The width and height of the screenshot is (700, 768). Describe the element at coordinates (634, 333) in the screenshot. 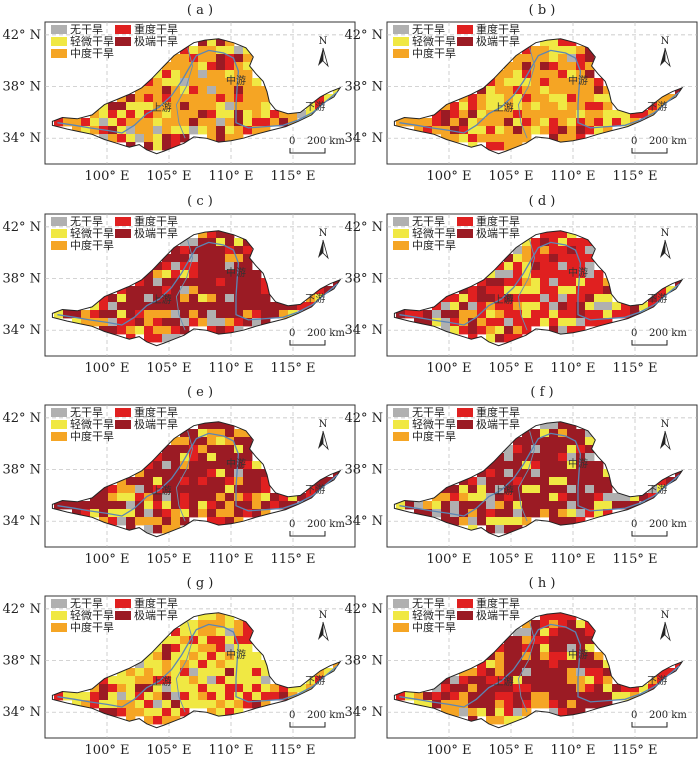

I see `svg-text: 0` at that location.